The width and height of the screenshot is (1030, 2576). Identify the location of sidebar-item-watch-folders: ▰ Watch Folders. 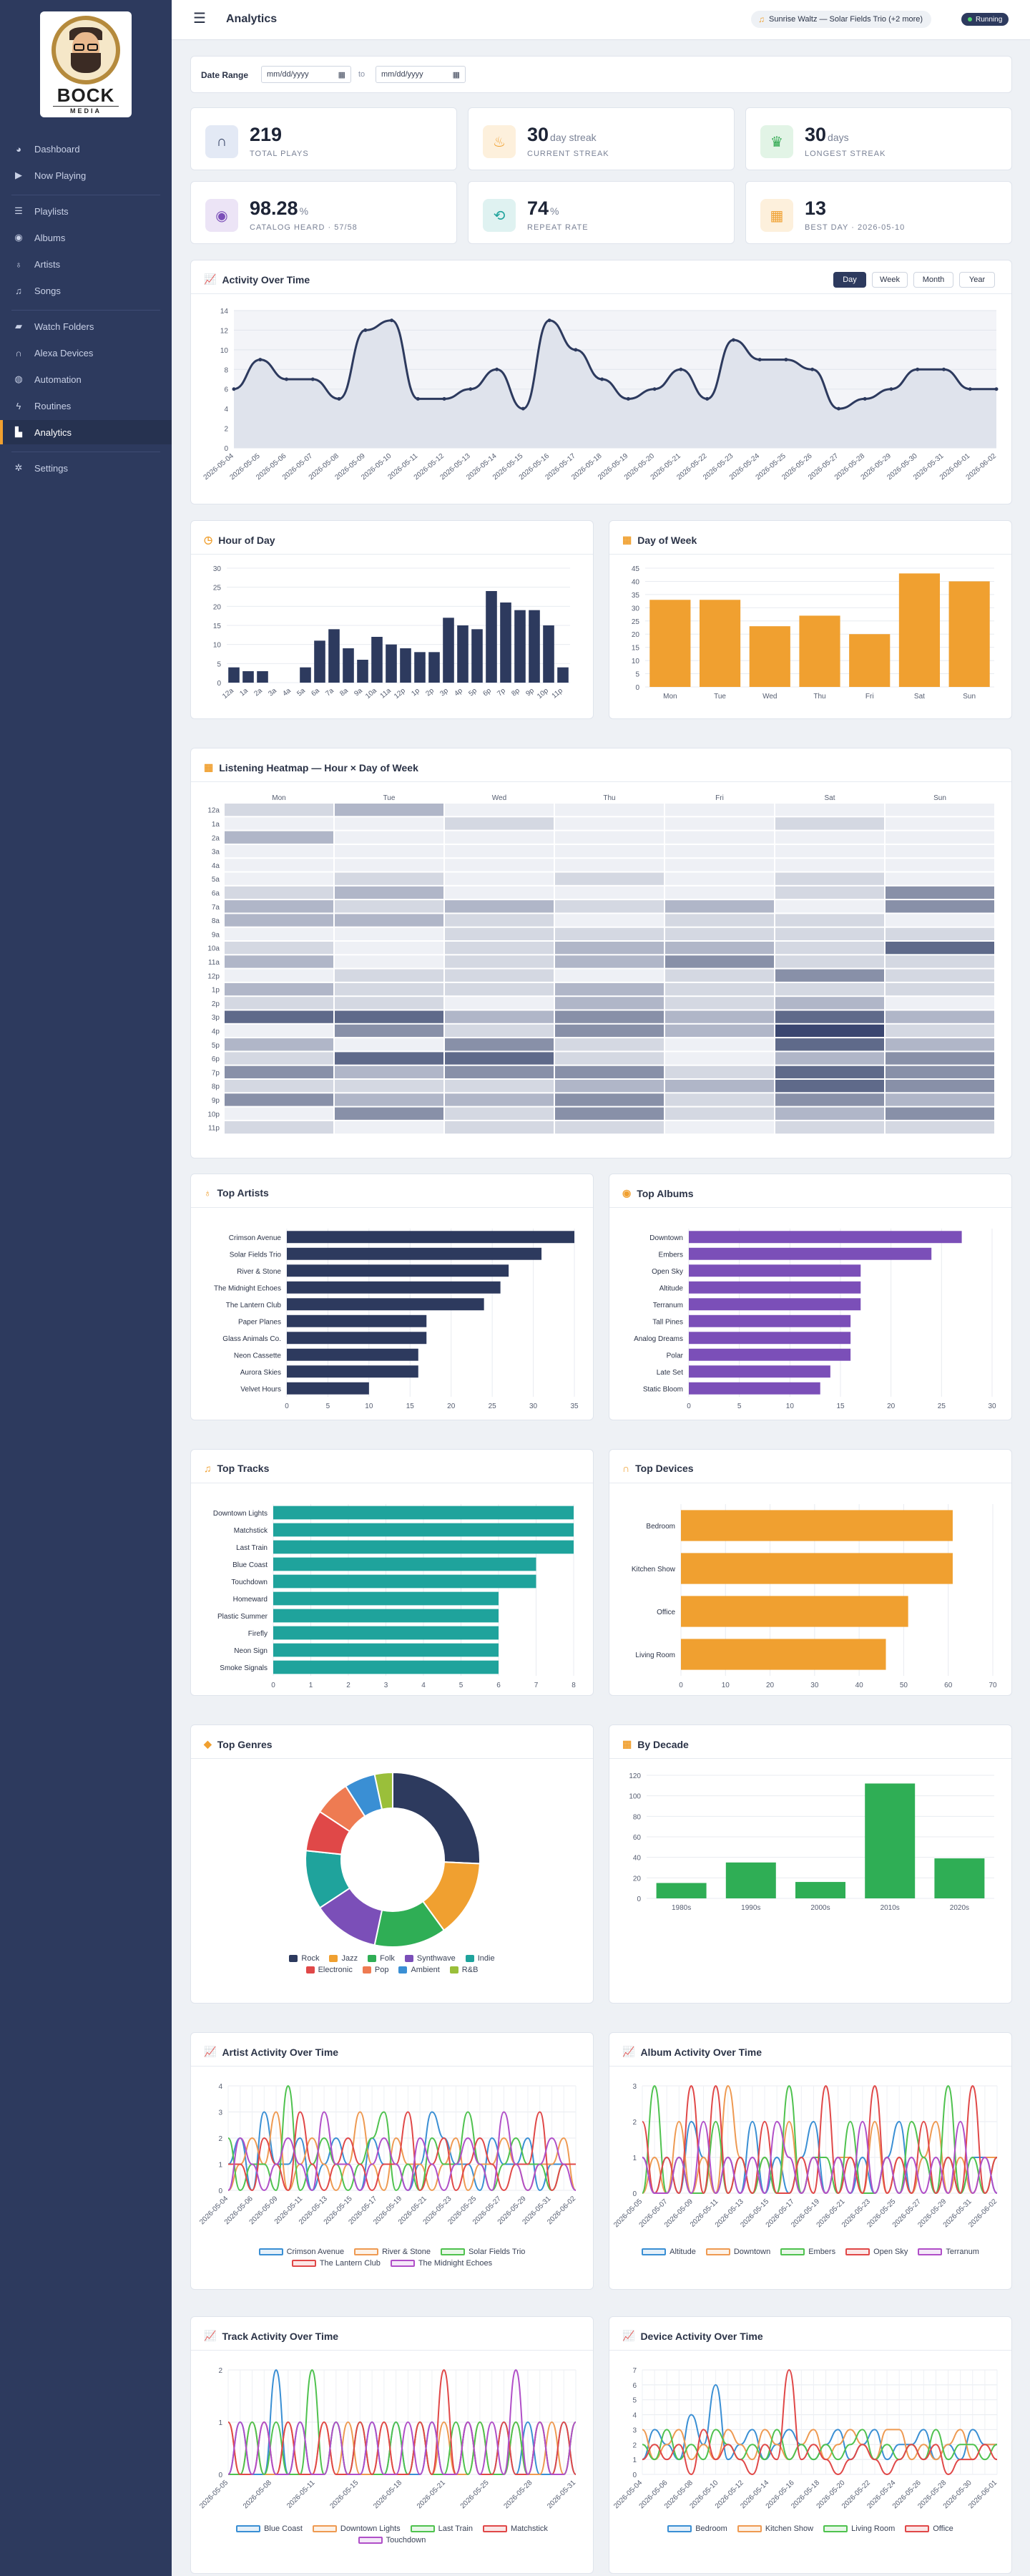
(86, 326).